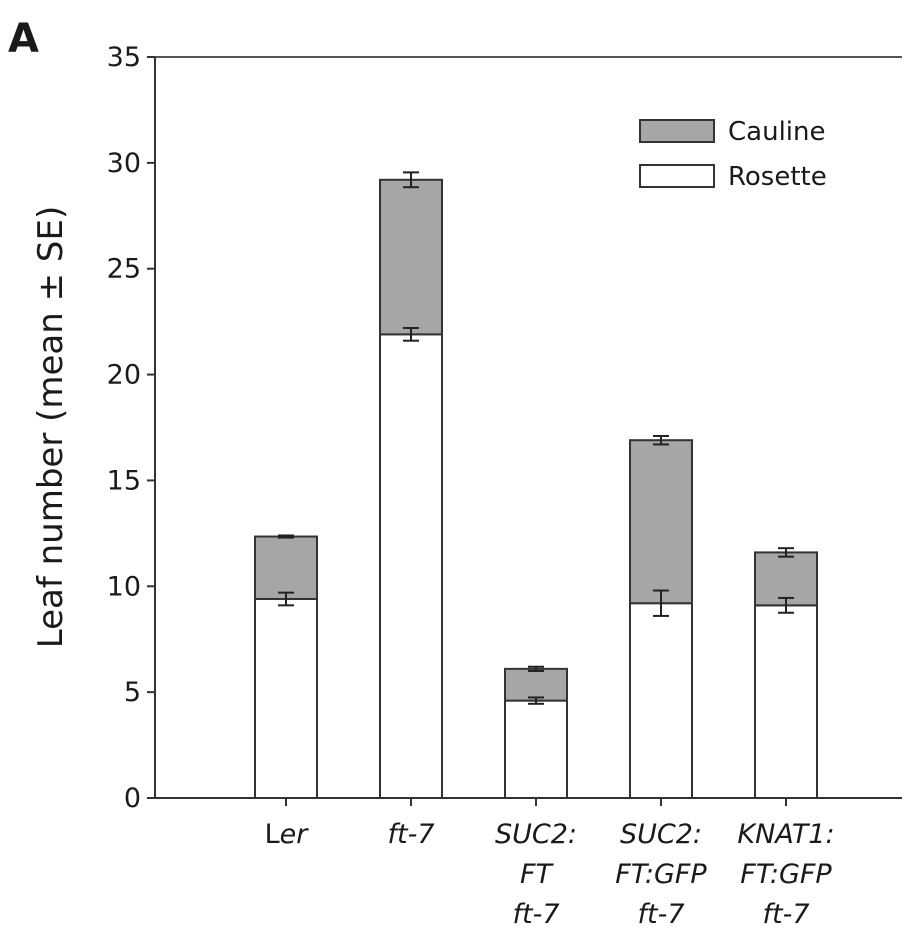  I want to click on y-axis-label: Leaf number (mean ± SE), so click(51, 427).